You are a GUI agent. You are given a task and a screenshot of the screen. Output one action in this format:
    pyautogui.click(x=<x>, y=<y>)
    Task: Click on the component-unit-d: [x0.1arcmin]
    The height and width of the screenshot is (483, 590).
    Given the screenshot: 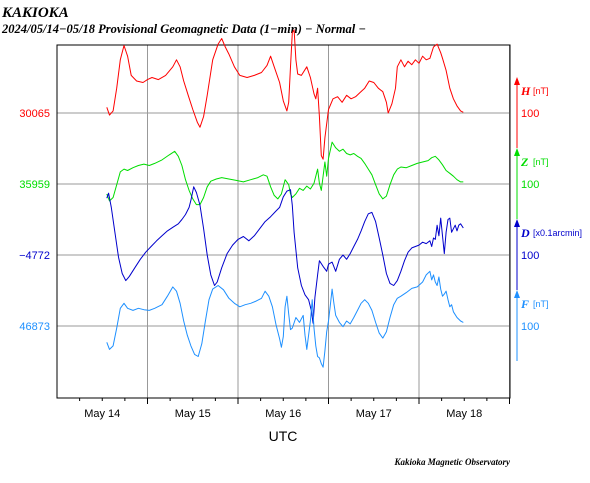 What is the action you would take?
    pyautogui.click(x=557, y=233)
    